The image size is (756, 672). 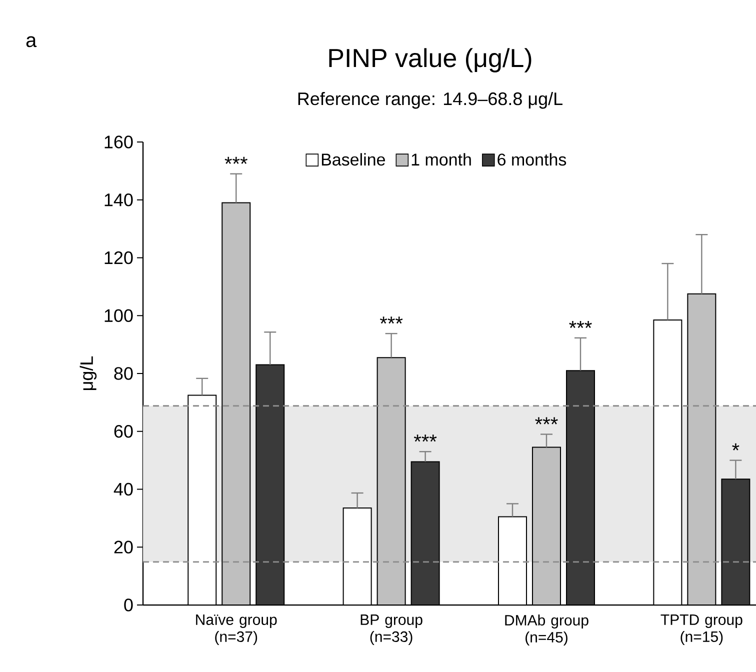 What do you see at coordinates (236, 629) in the screenshot?
I see `x-tick-label: Naïve group (n=37)` at bounding box center [236, 629].